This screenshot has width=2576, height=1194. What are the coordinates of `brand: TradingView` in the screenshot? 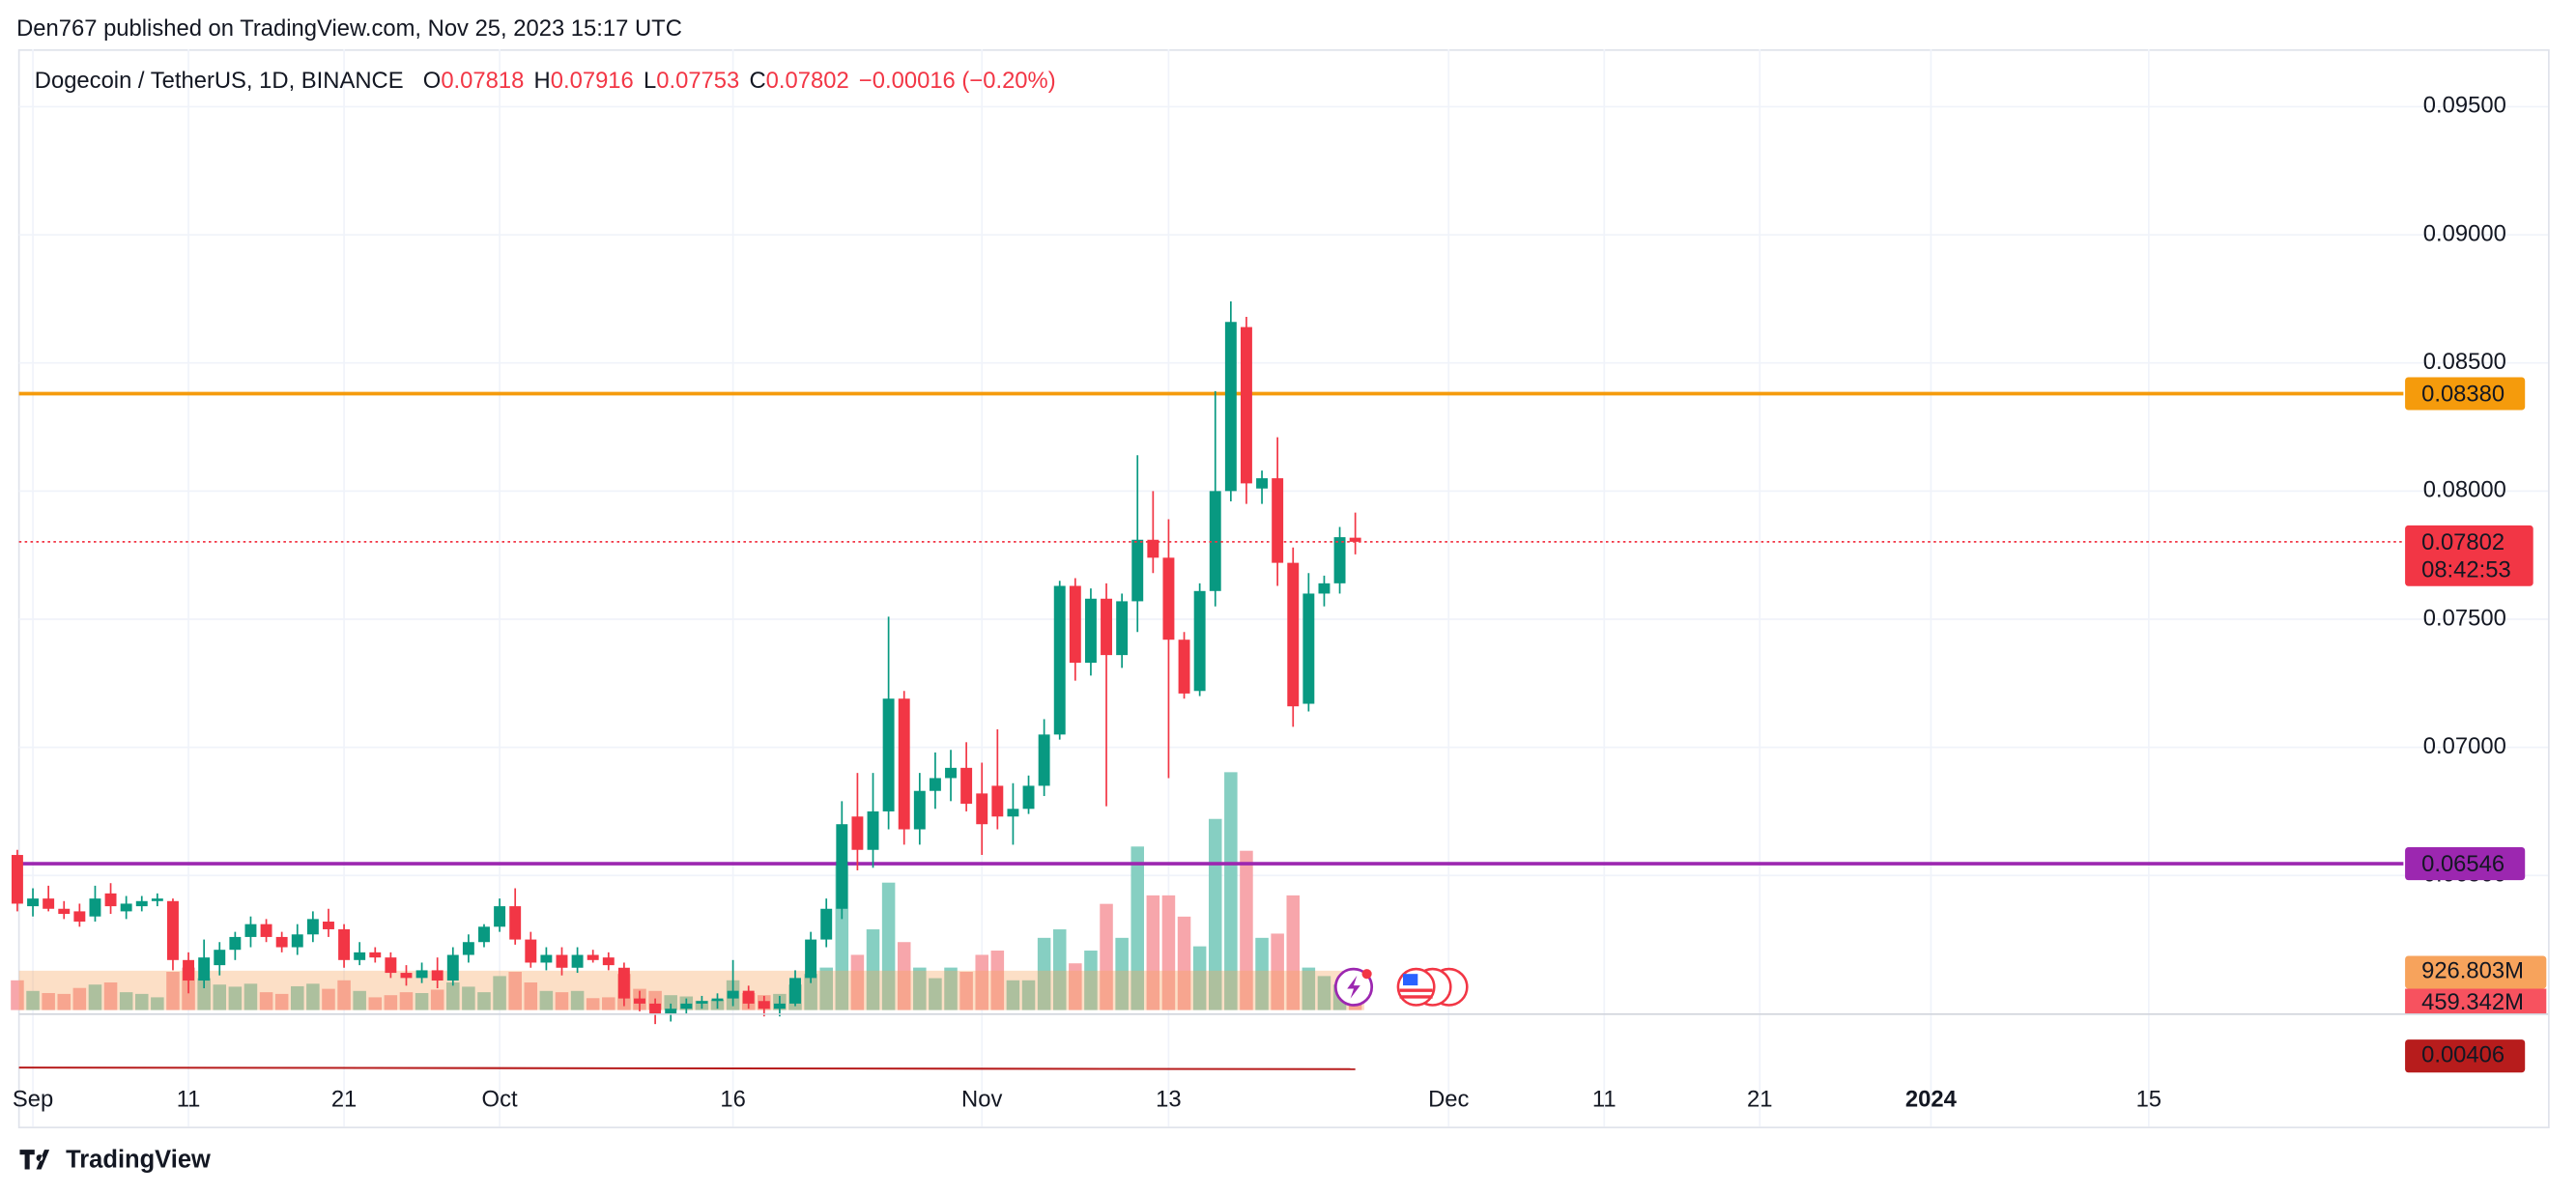 It's located at (139, 1160).